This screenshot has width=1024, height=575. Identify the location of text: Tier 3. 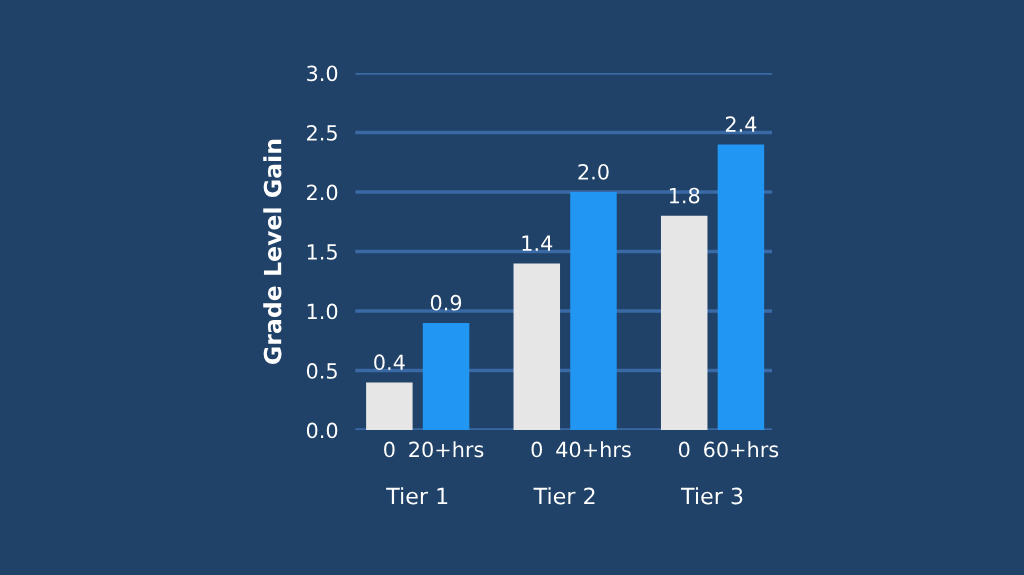
(711, 496).